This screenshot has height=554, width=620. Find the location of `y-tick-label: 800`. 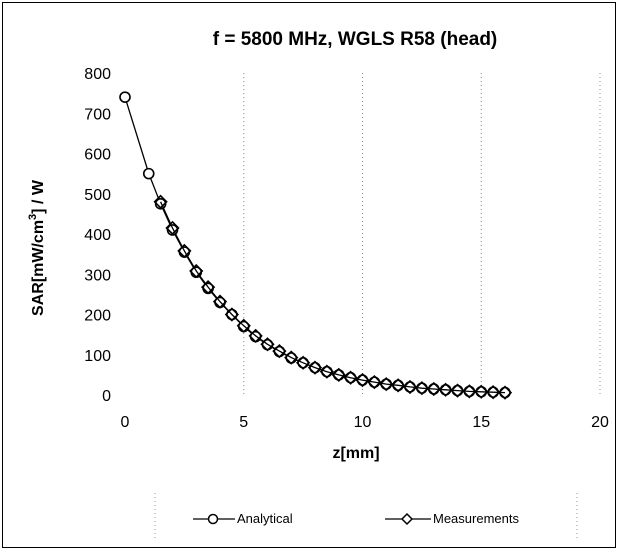

y-tick-label: 800 is located at coordinates (97, 74).